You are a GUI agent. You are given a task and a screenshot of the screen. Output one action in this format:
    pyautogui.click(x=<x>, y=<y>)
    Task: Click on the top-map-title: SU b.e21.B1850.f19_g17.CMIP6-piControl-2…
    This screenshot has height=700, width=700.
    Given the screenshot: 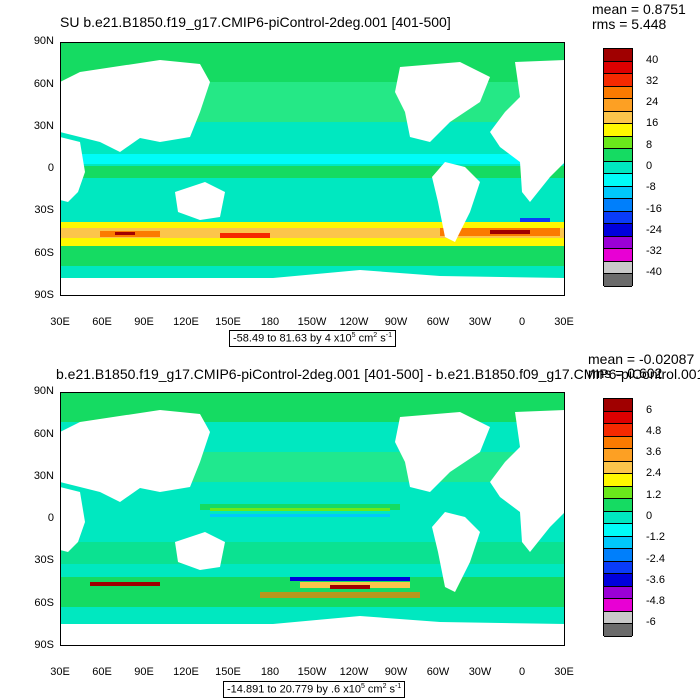 What is the action you would take?
    pyautogui.click(x=255, y=22)
    